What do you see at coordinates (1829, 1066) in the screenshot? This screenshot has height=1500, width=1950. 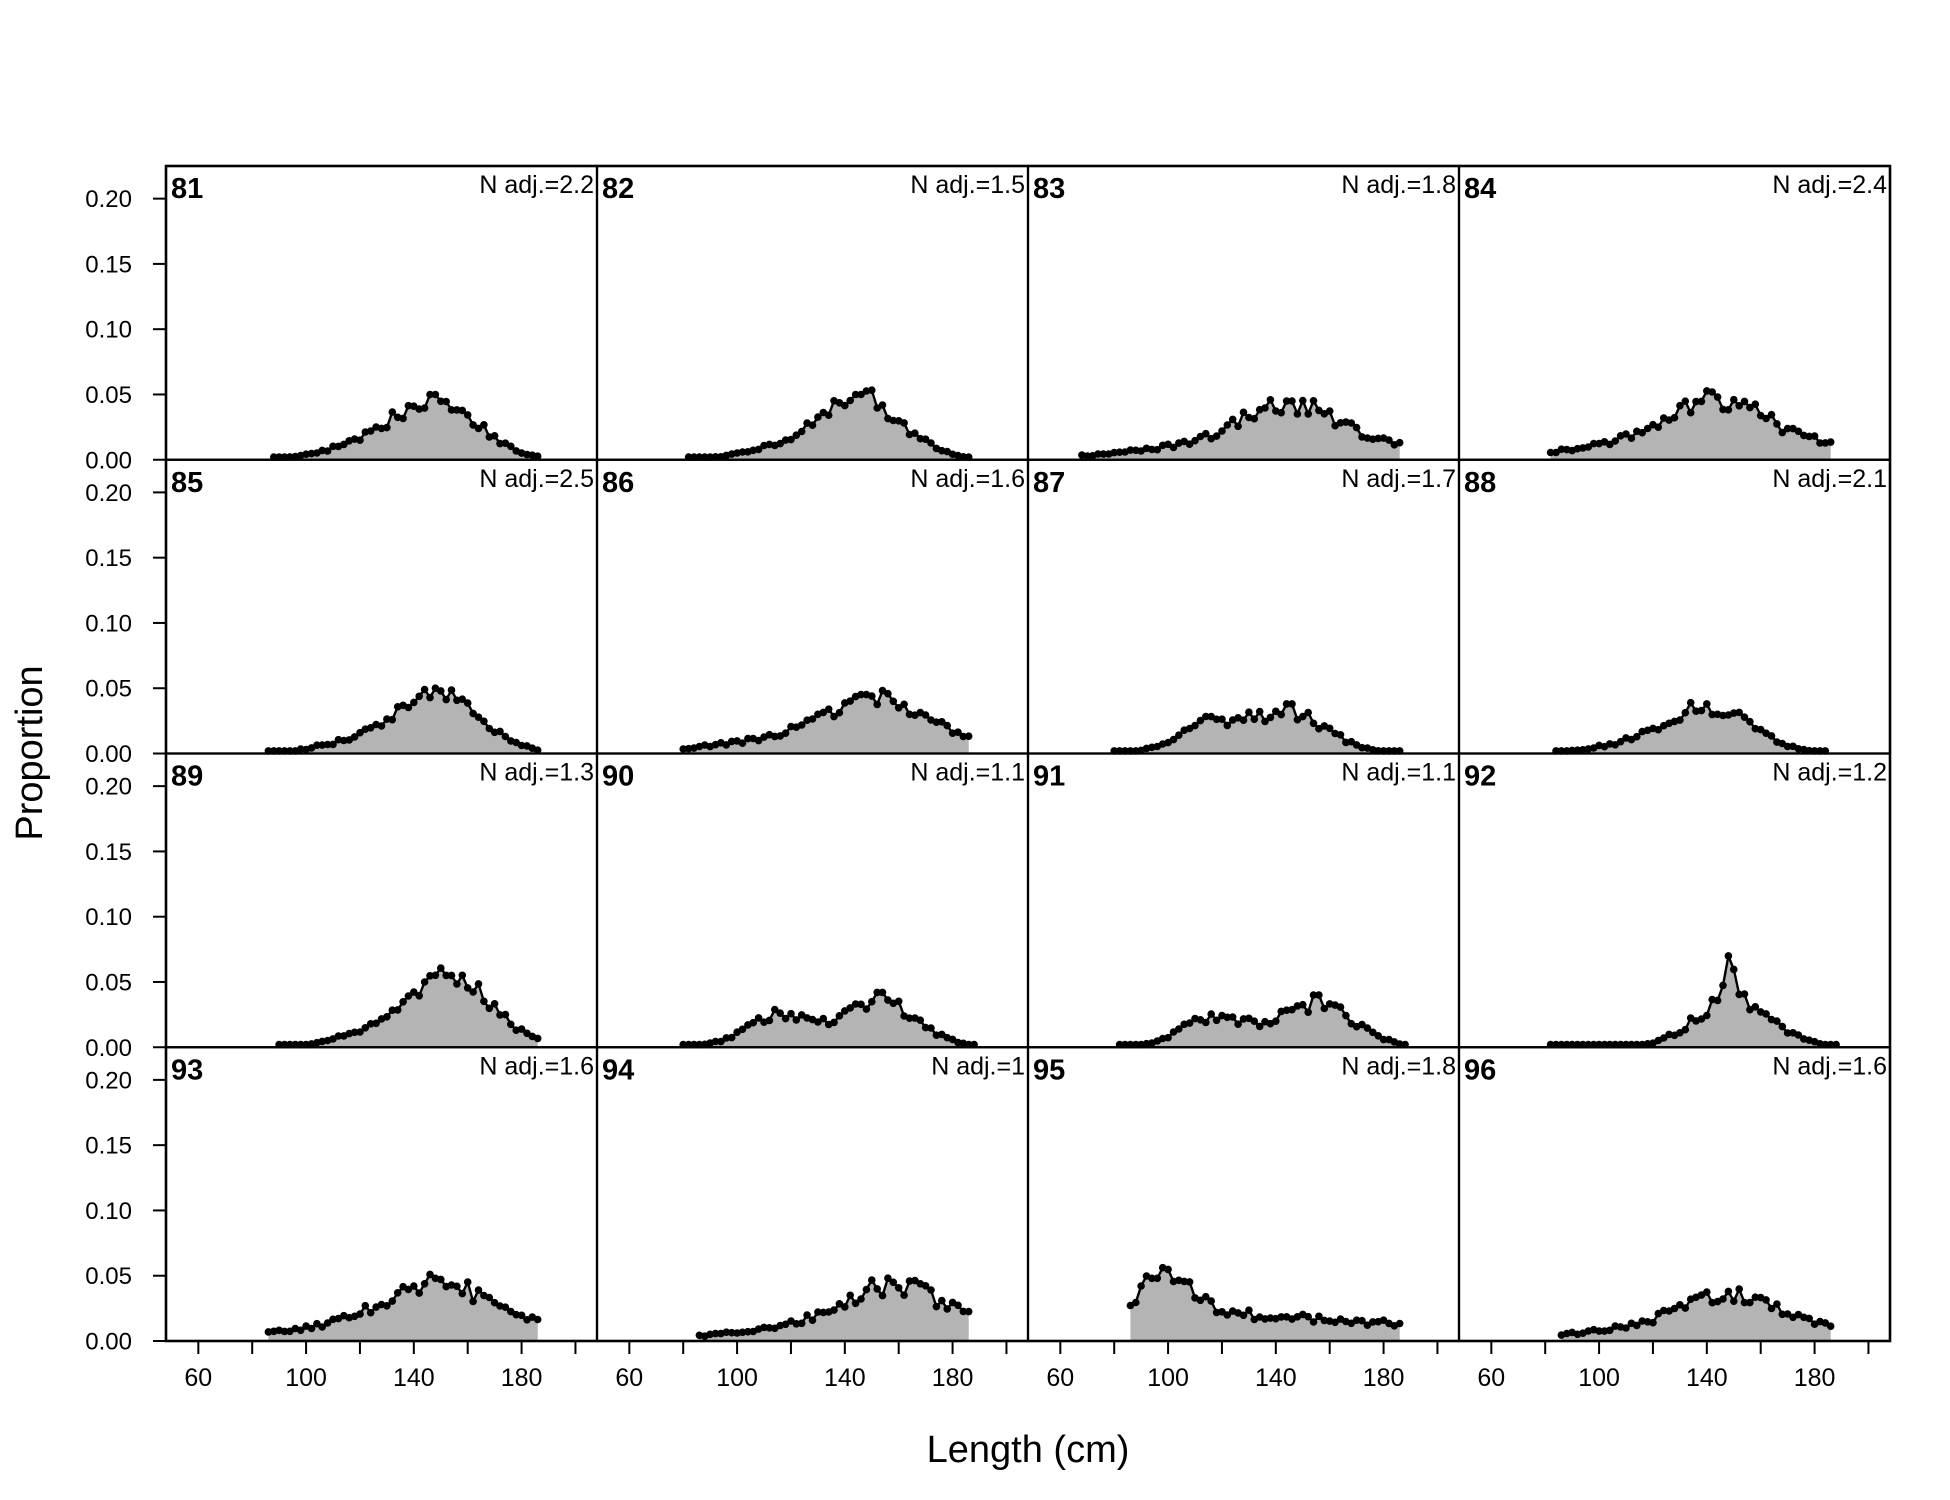 I see `panel-96-n-adj: N adj.=1.6` at bounding box center [1829, 1066].